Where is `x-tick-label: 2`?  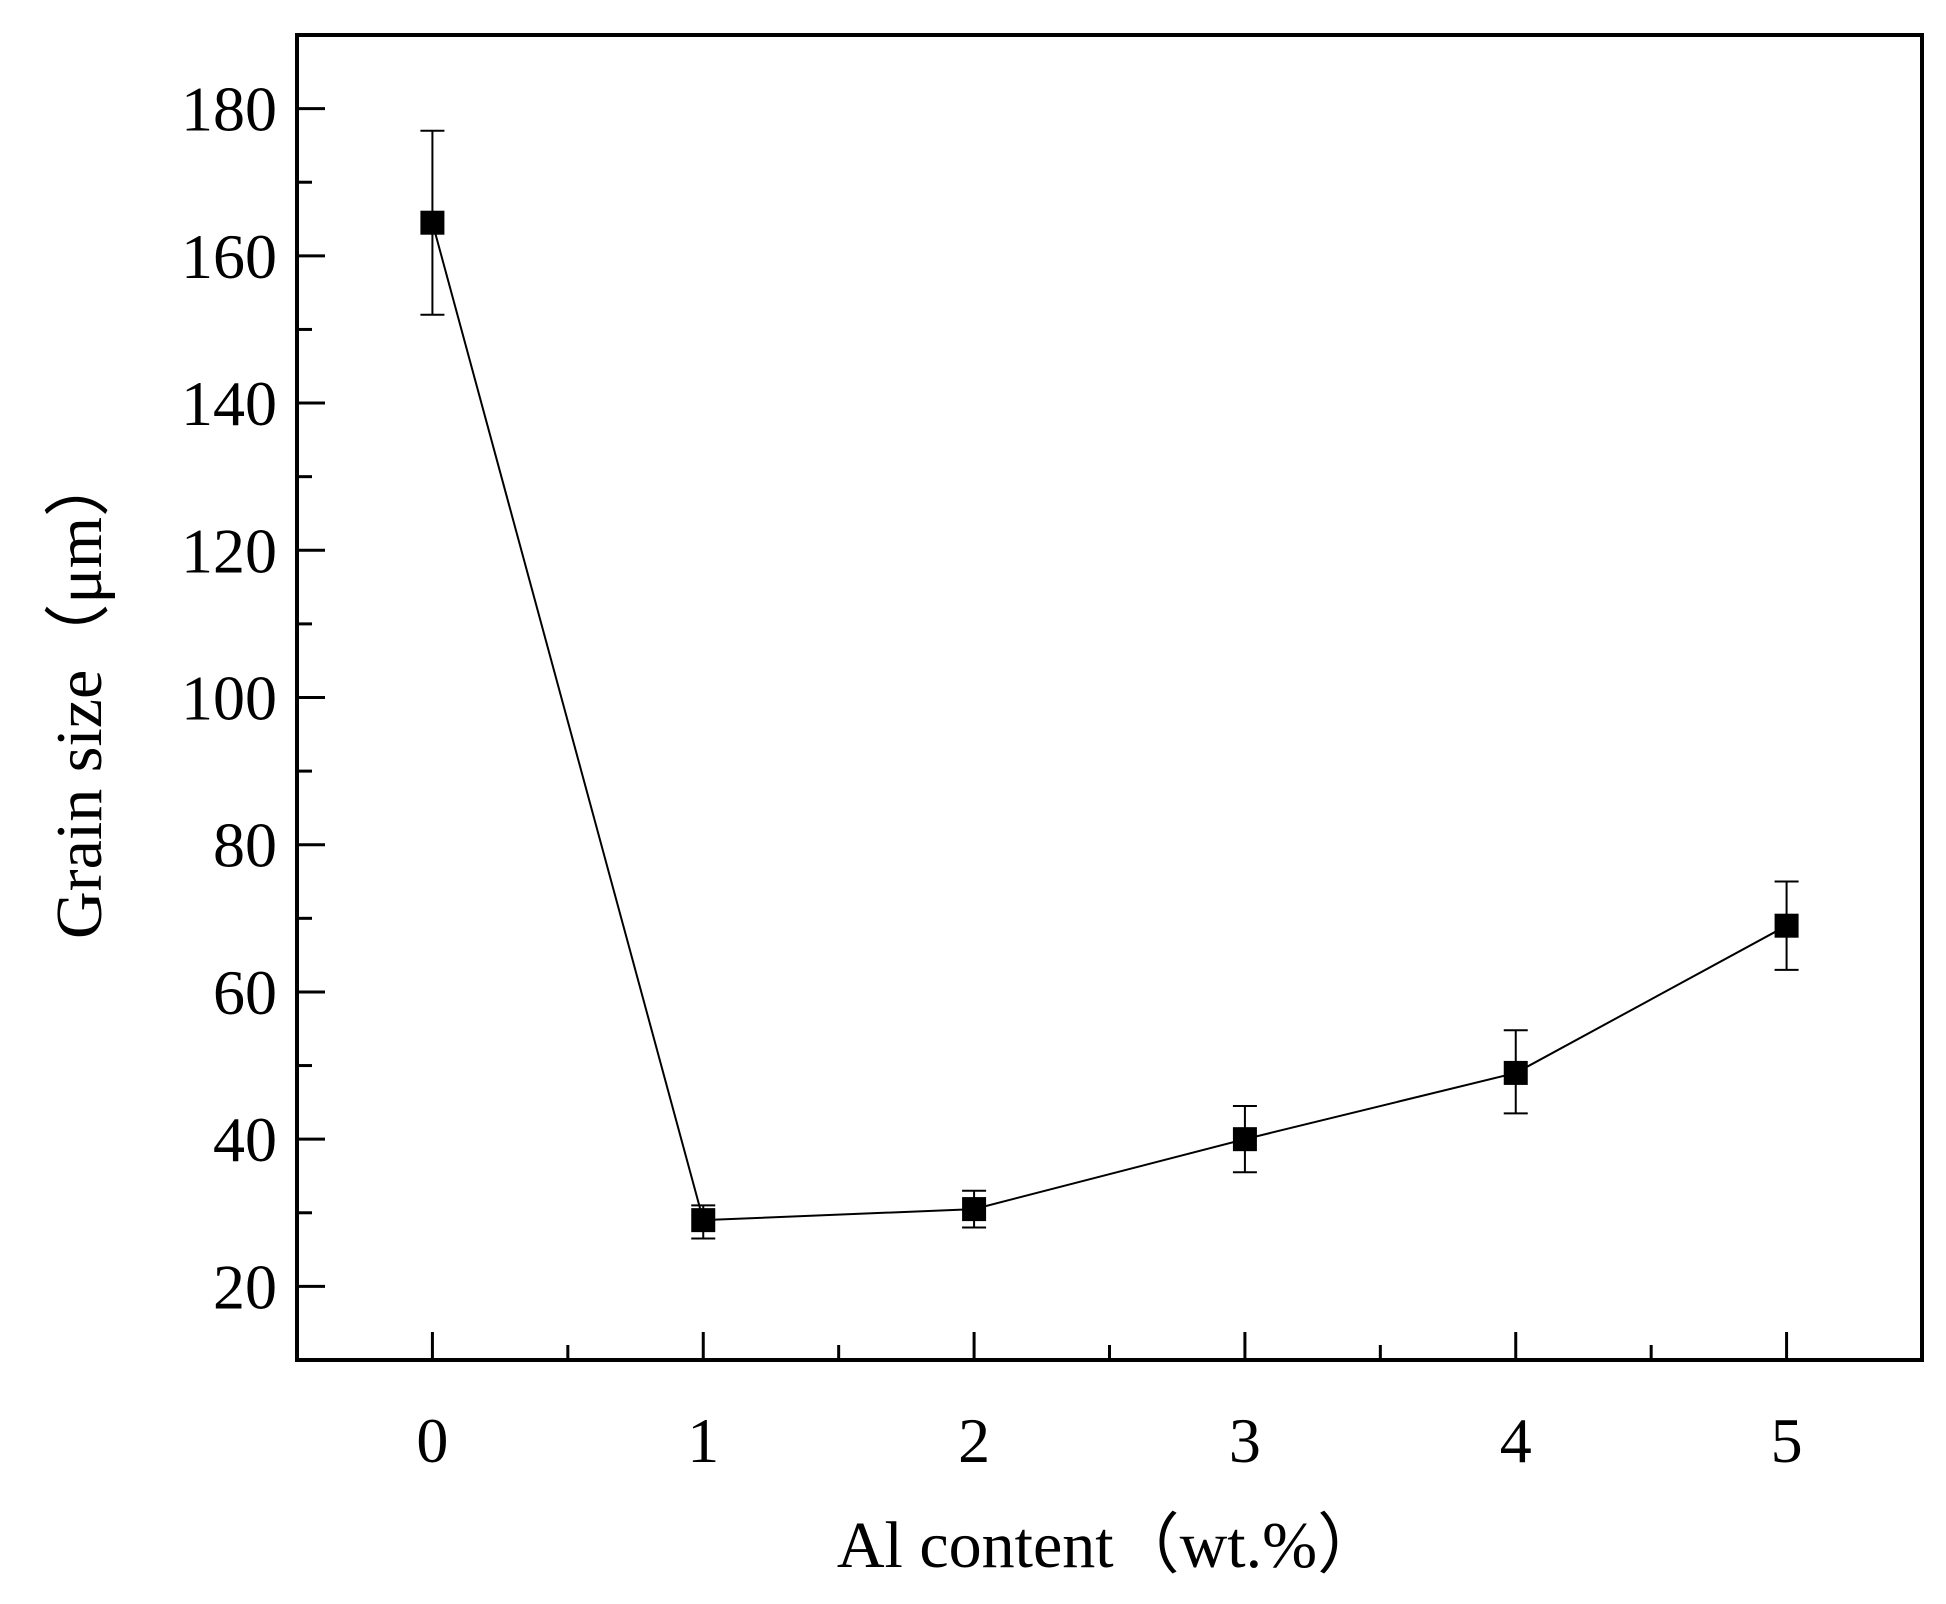
x-tick-label: 2 is located at coordinates (974, 1440).